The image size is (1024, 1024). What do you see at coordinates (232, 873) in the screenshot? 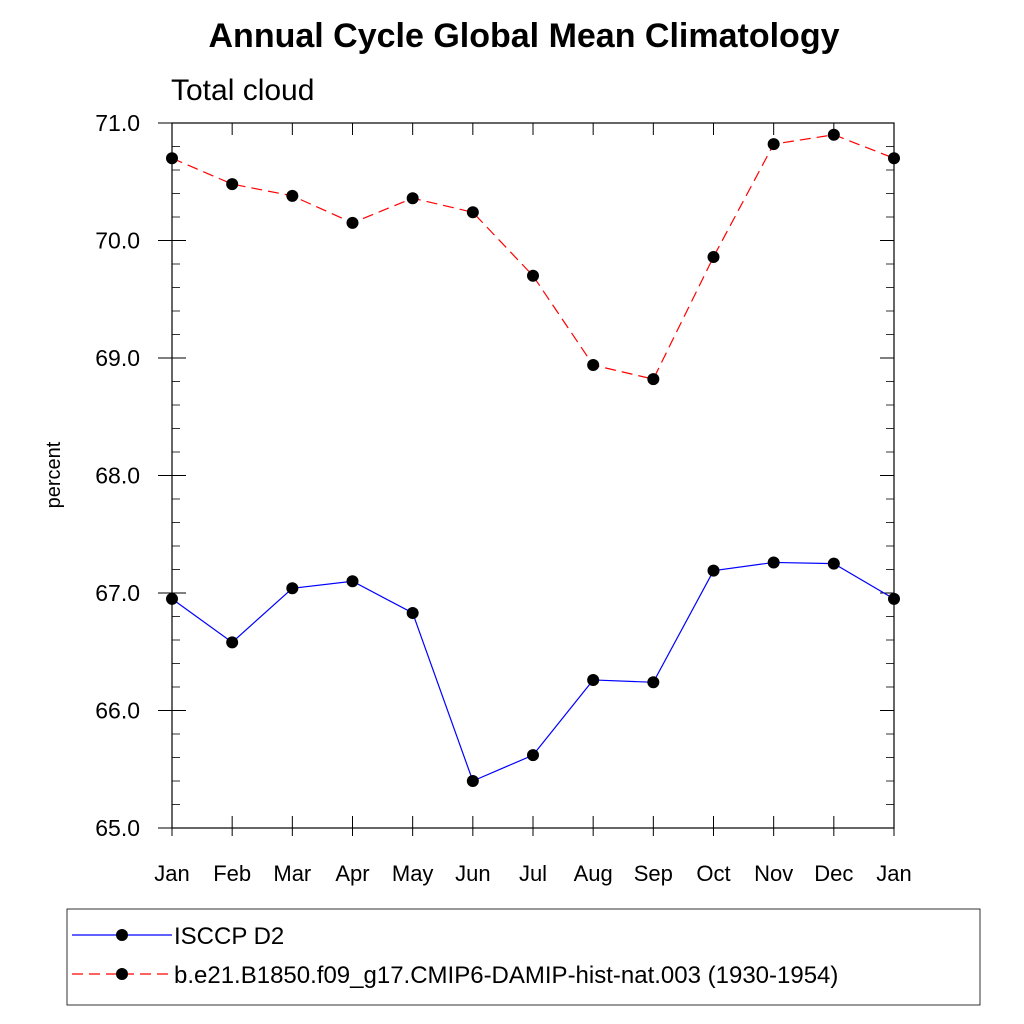
I see `x-tick-label: Feb` at bounding box center [232, 873].